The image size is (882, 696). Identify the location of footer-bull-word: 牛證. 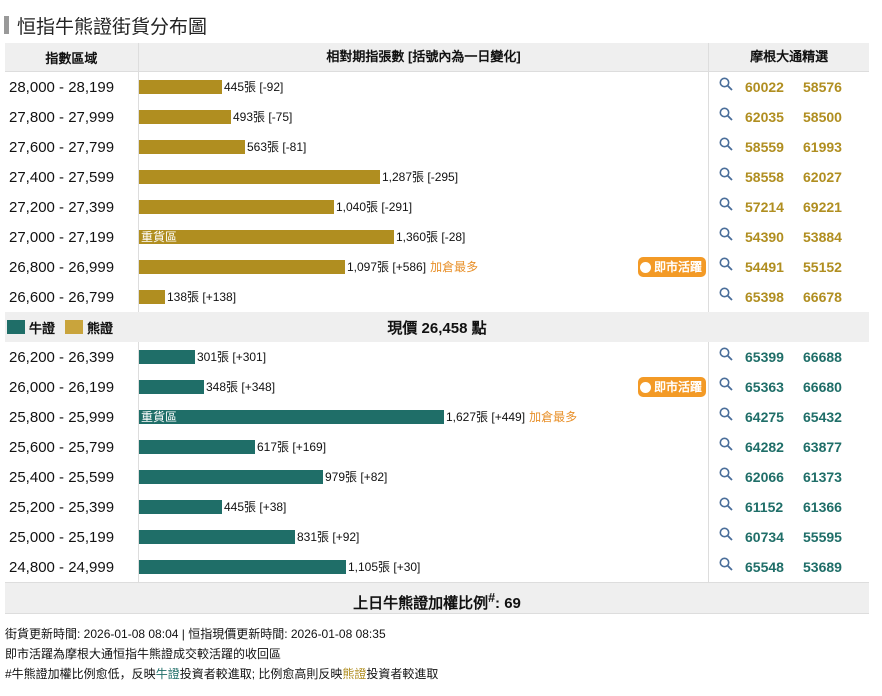
(167, 674).